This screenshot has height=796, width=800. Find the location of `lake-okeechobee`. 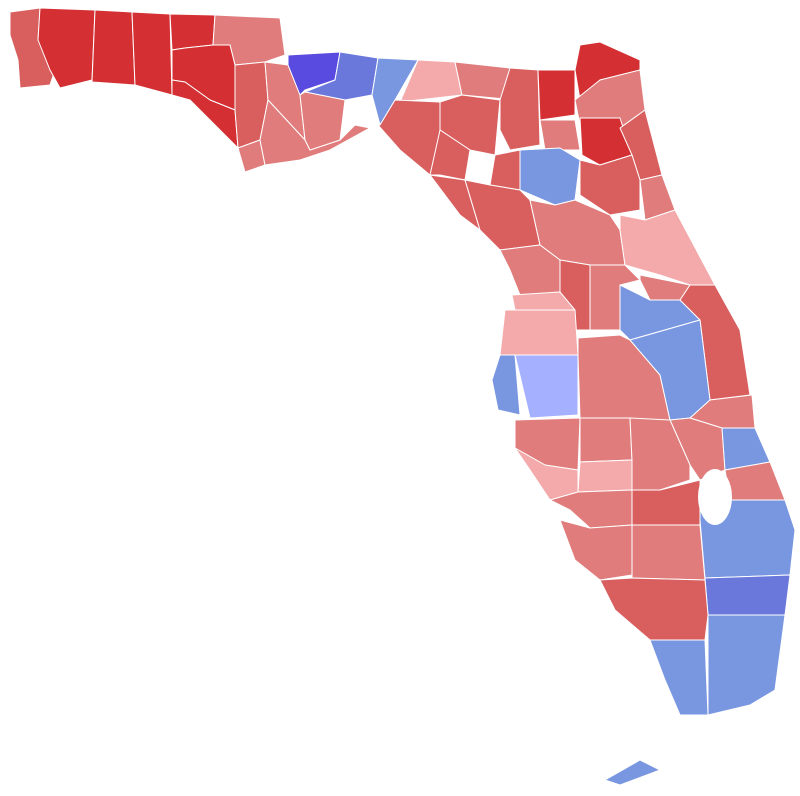

lake-okeechobee is located at coordinates (715, 497).